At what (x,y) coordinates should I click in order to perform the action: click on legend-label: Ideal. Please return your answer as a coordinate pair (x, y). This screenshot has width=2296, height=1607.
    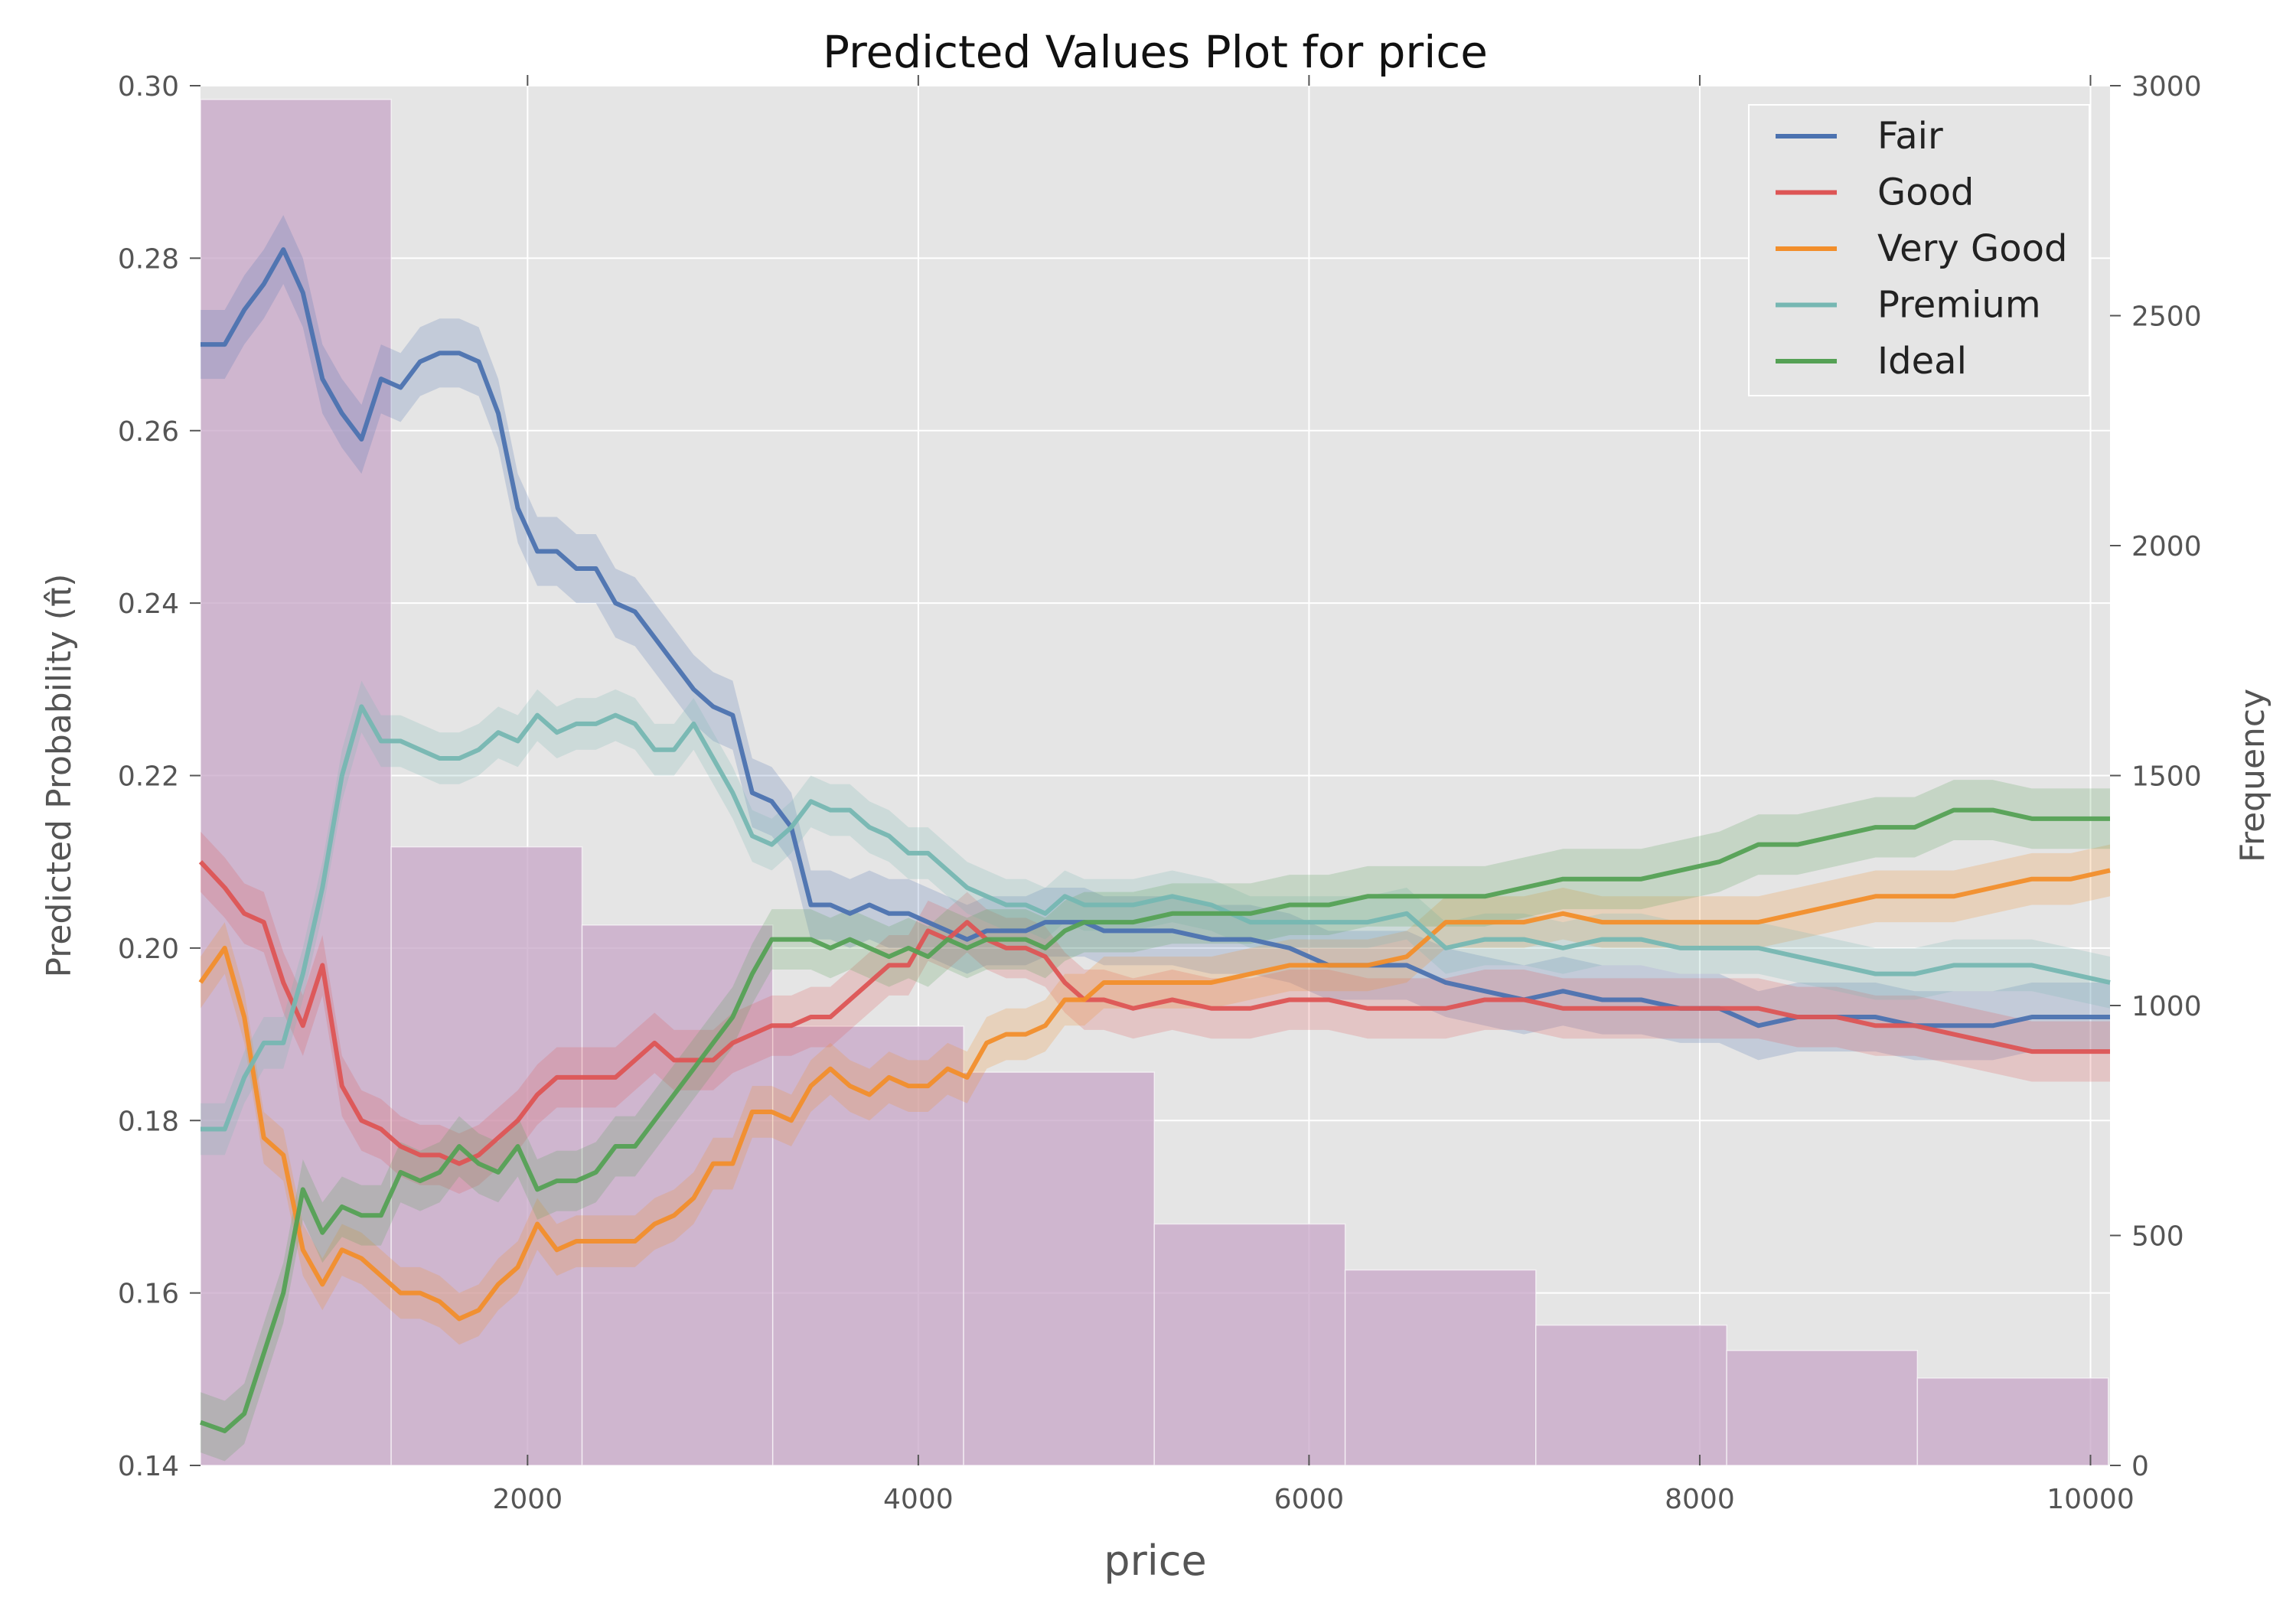
    Looking at the image, I should click on (1922, 362).